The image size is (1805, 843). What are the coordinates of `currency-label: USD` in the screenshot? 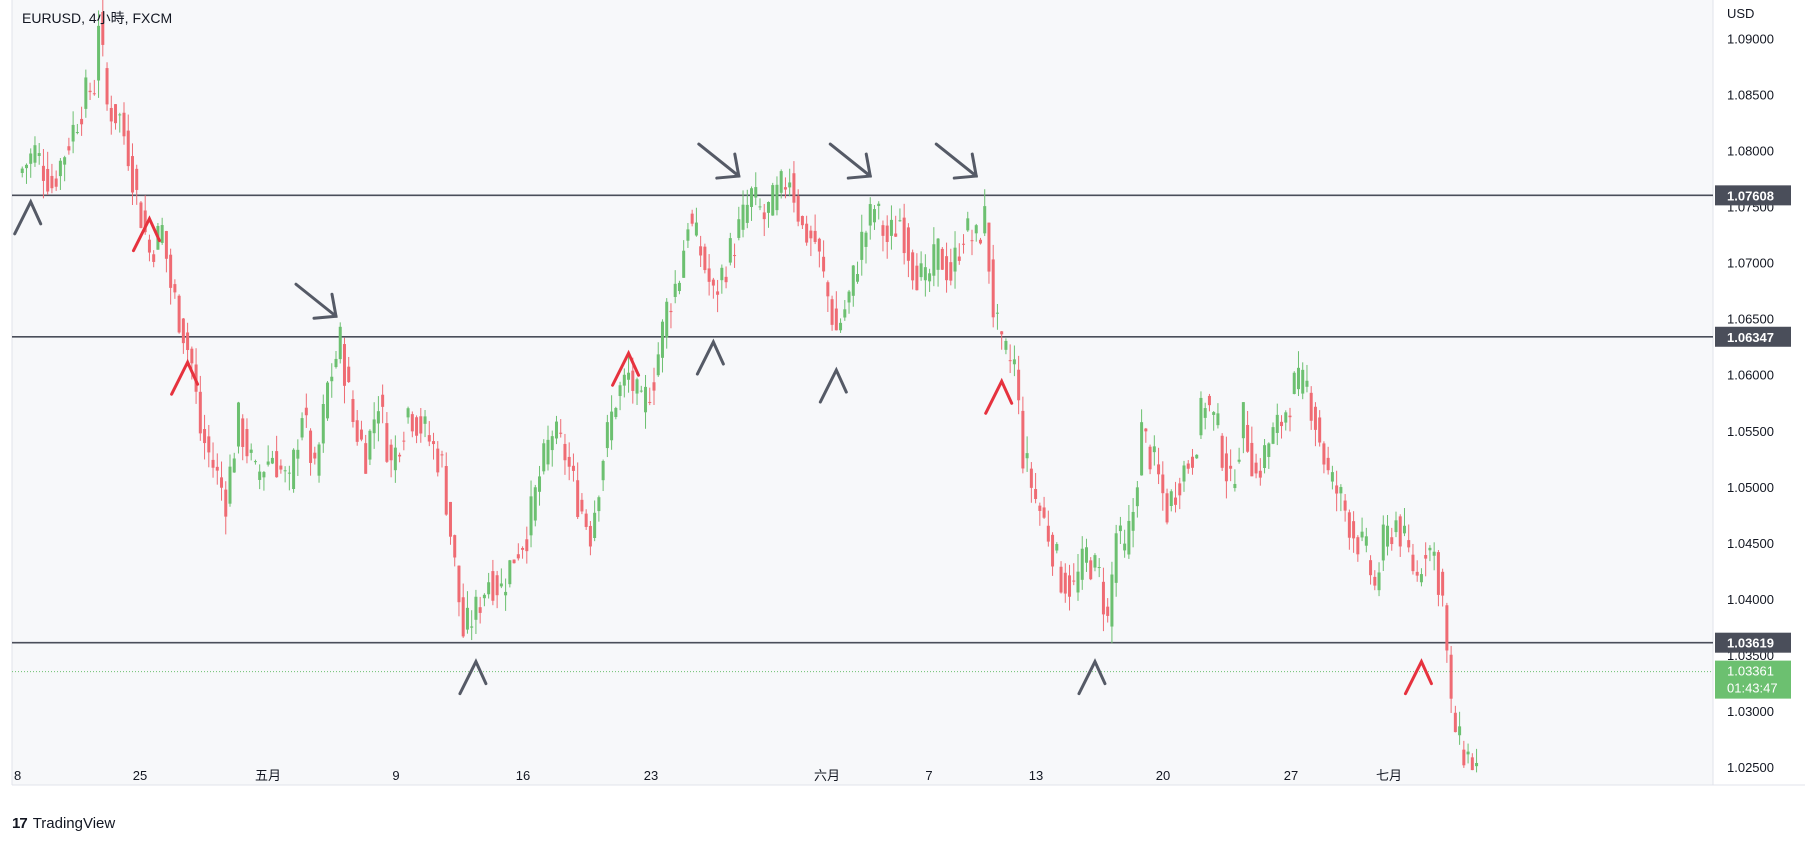 It's located at (1740, 13).